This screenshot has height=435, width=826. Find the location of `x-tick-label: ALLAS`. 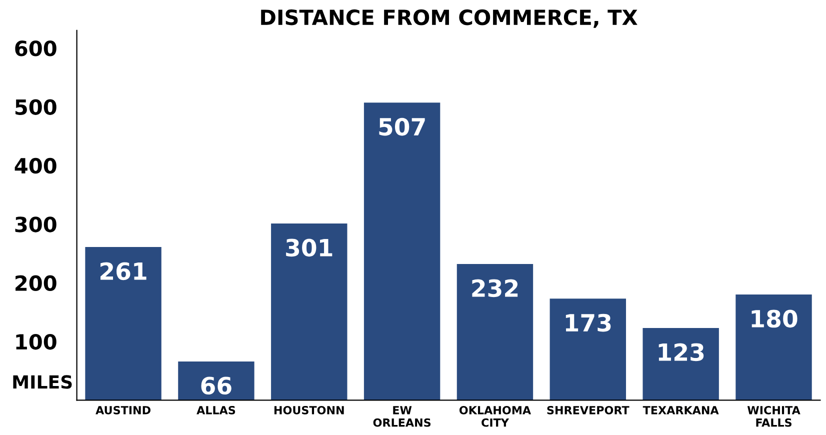

x-tick-label: ALLAS is located at coordinates (216, 410).